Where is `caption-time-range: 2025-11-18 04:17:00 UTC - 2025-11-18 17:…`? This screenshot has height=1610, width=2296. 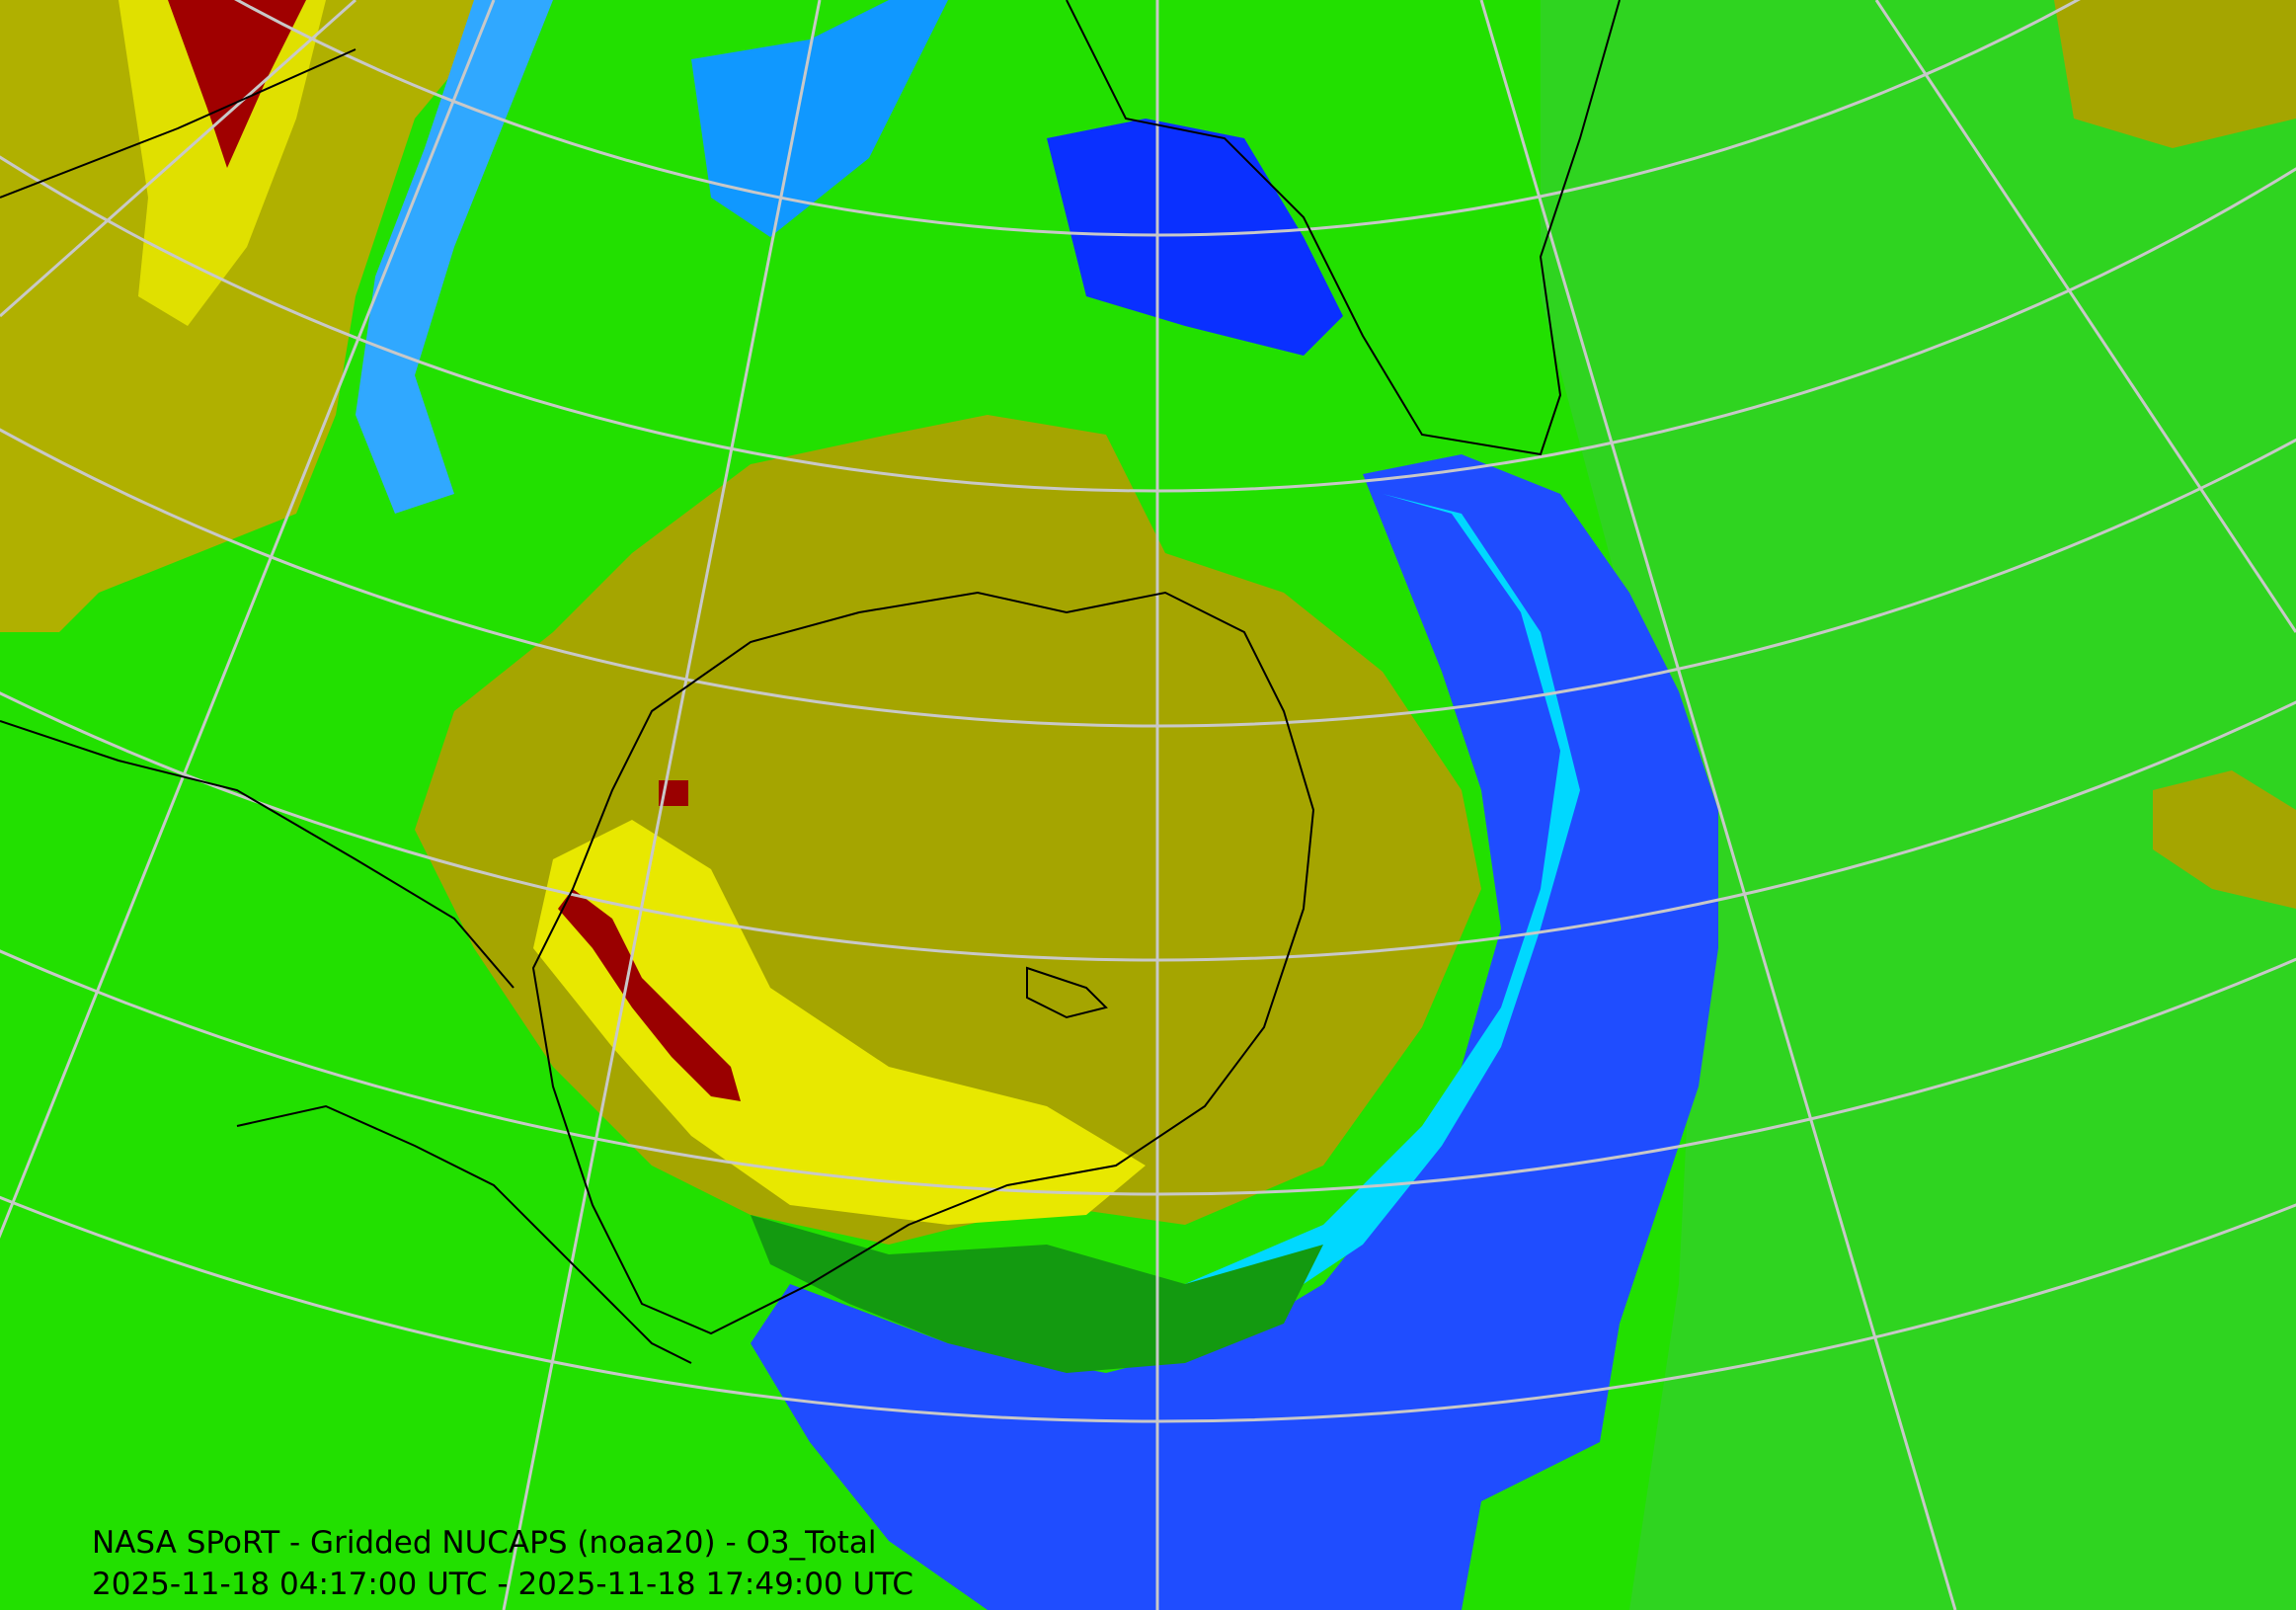
caption-time-range: 2025-11-18 04:17:00 UTC - 2025-11-18 17:… is located at coordinates (503, 1584).